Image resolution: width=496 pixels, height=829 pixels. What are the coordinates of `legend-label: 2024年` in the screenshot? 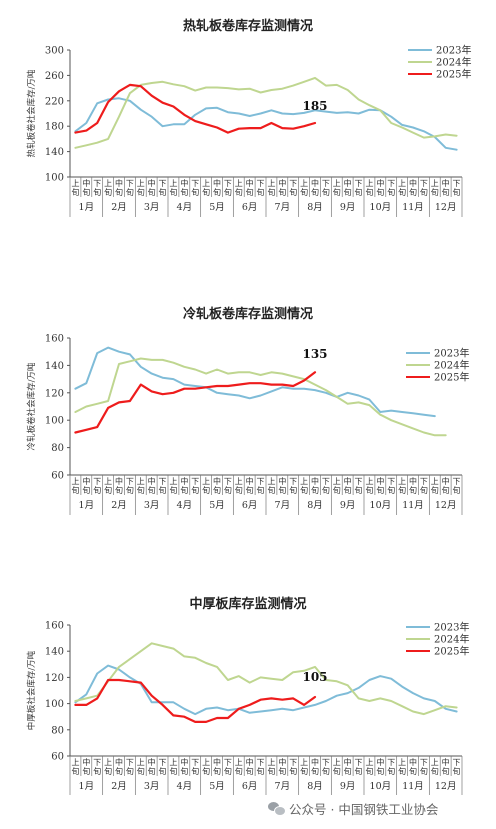 It's located at (451, 365).